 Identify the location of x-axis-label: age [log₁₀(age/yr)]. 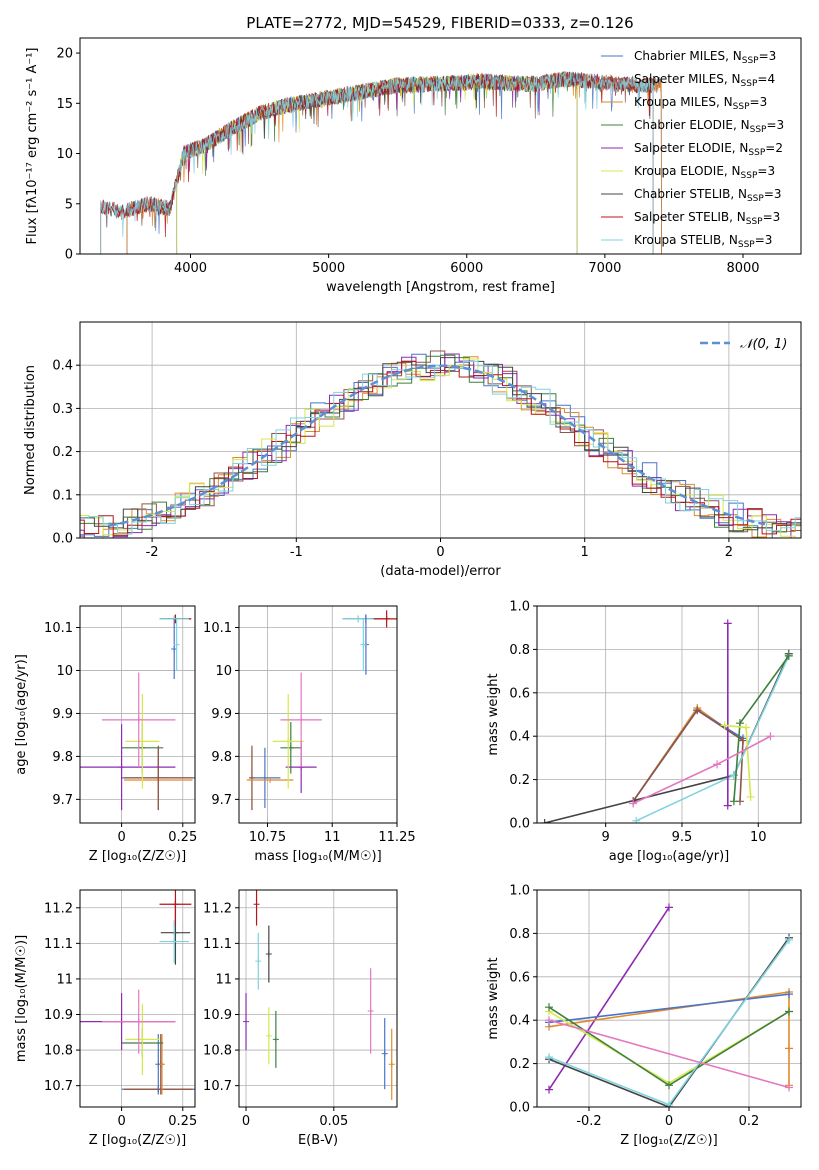
(669, 856).